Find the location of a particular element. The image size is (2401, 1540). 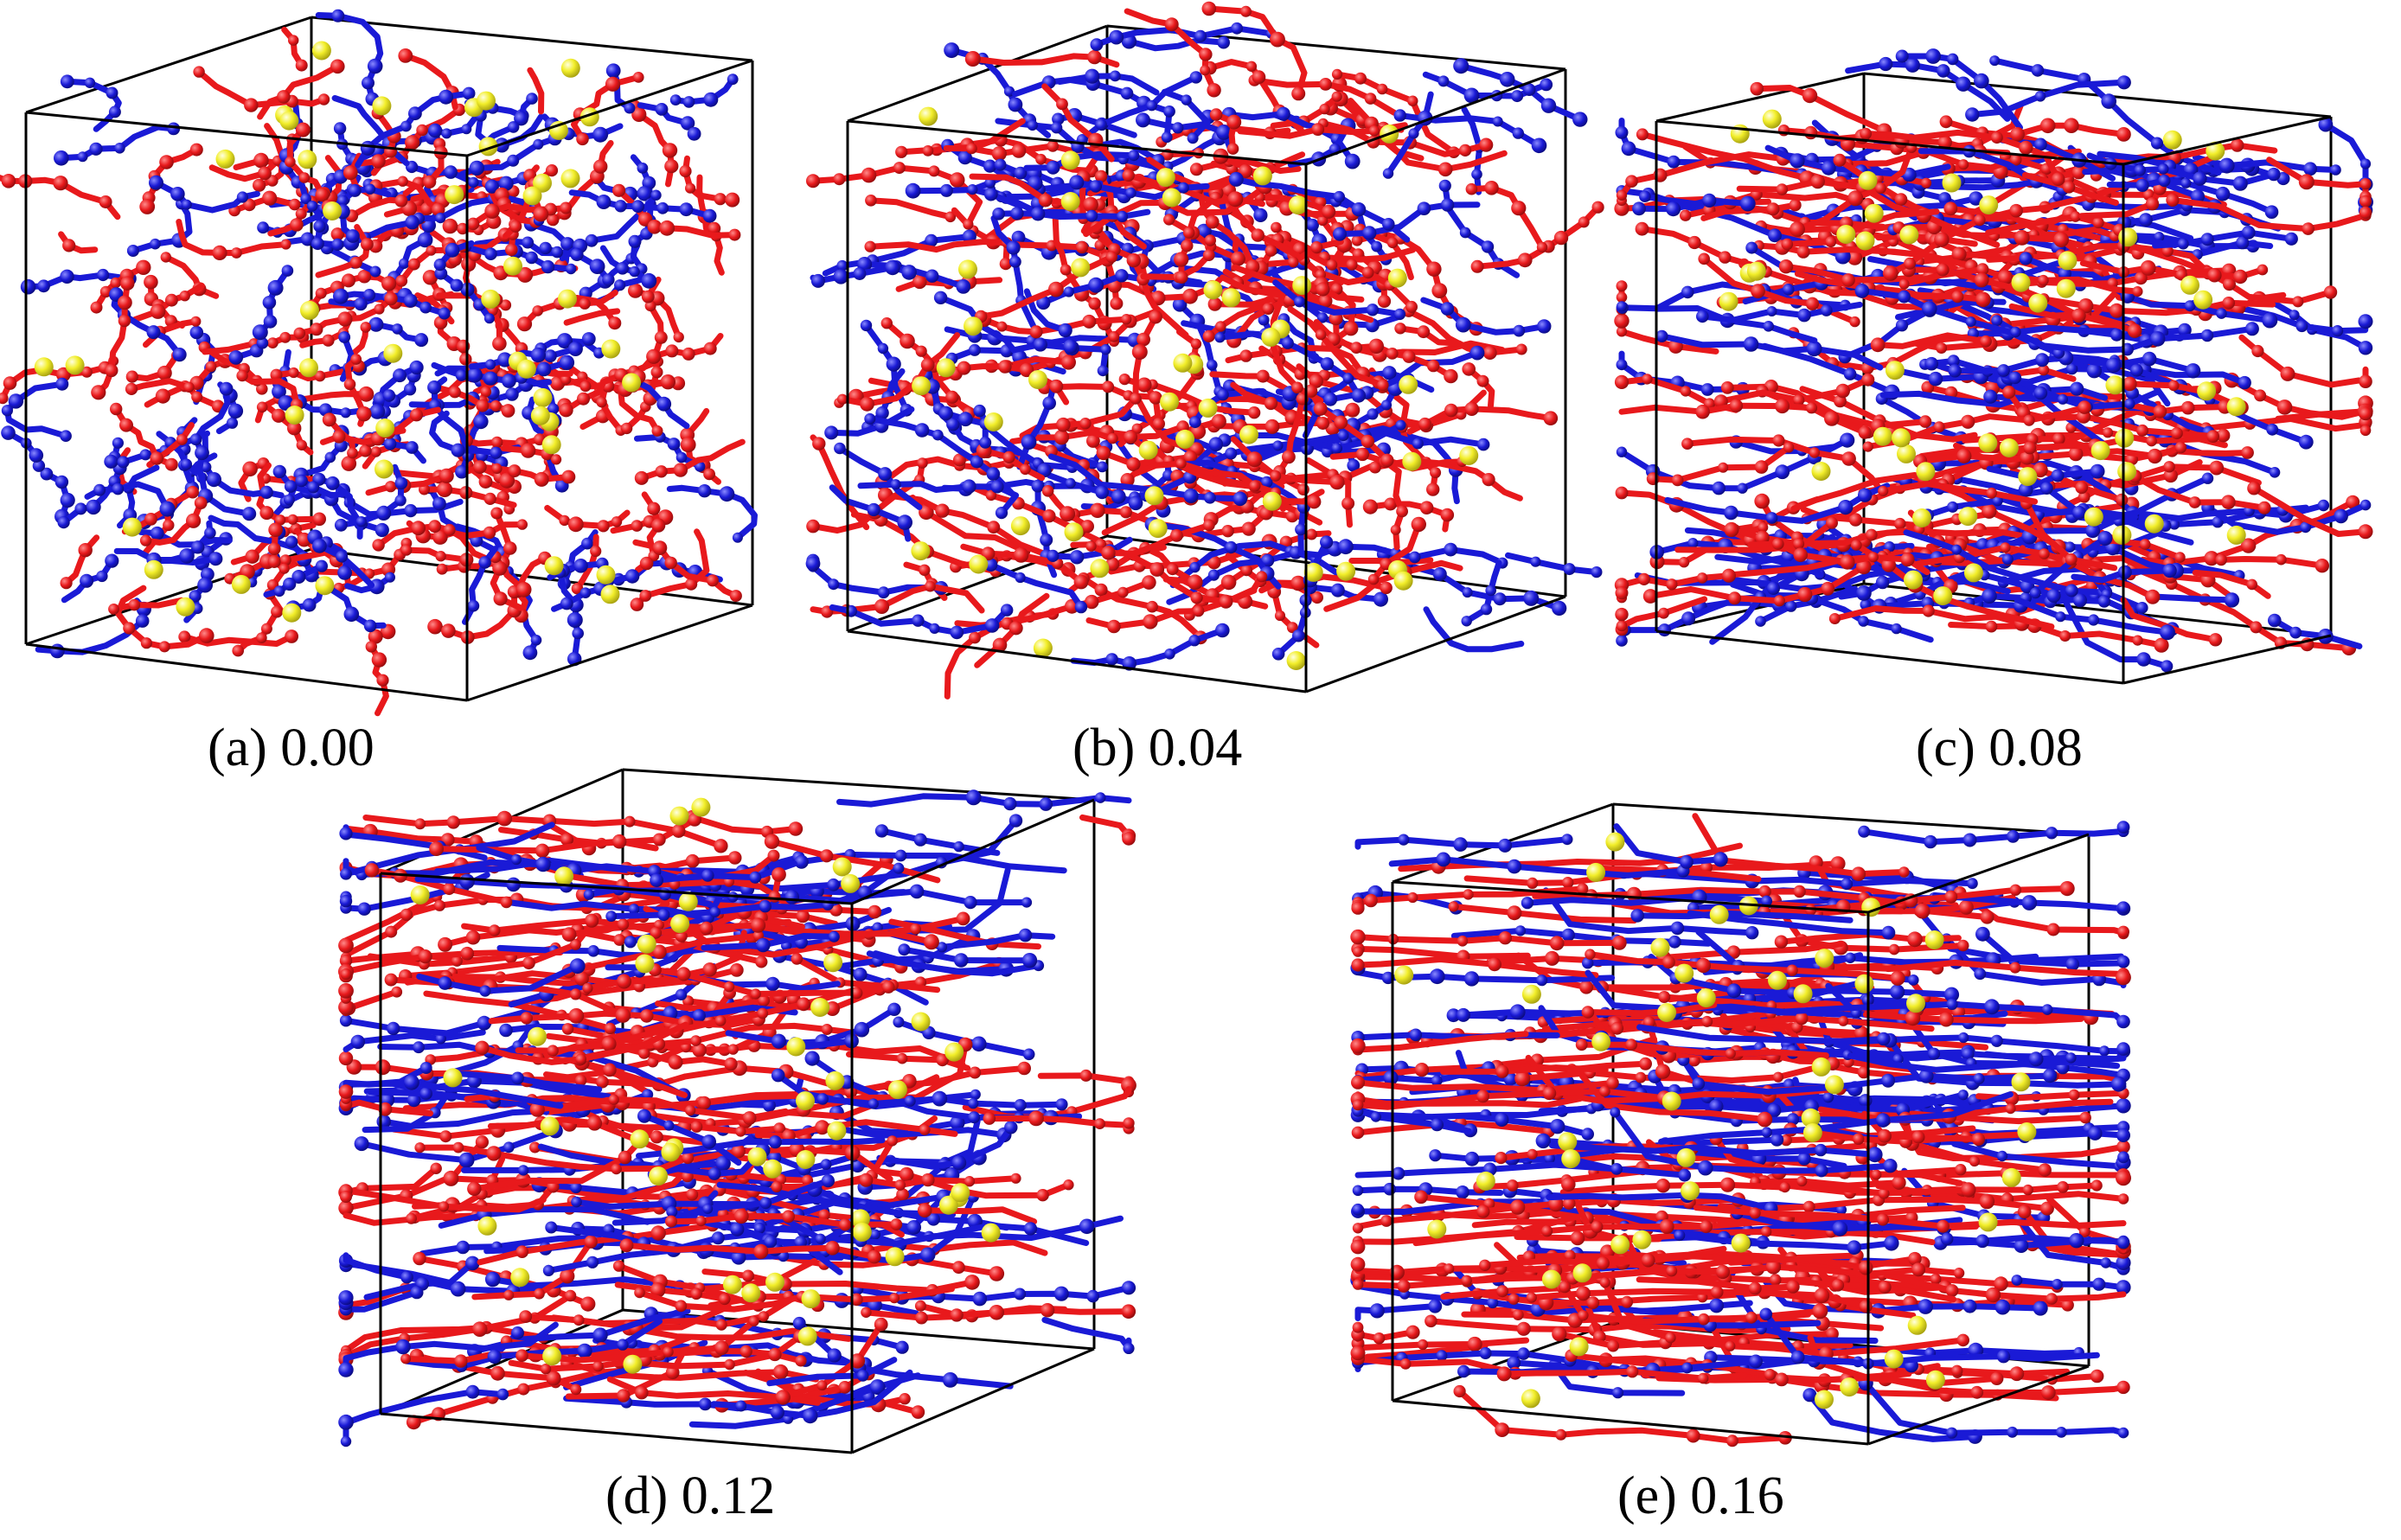

chain-bond is located at coordinates (911, 208).